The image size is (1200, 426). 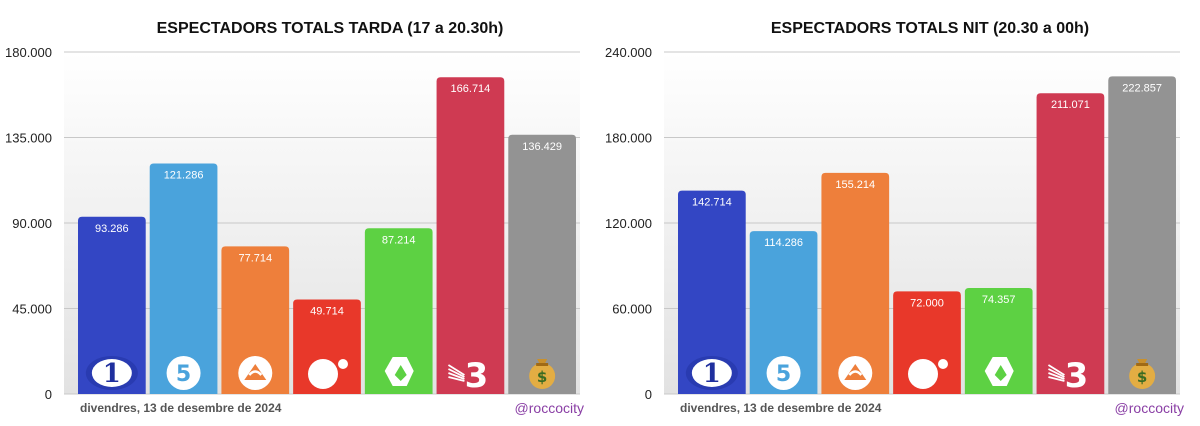 I want to click on bar-value-label: 222.857, so click(x=1142, y=88).